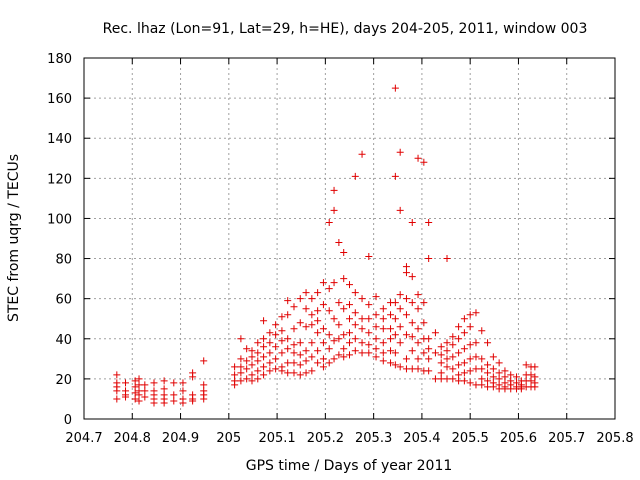  I want to click on y-tick-label: 20, so click(63, 380).